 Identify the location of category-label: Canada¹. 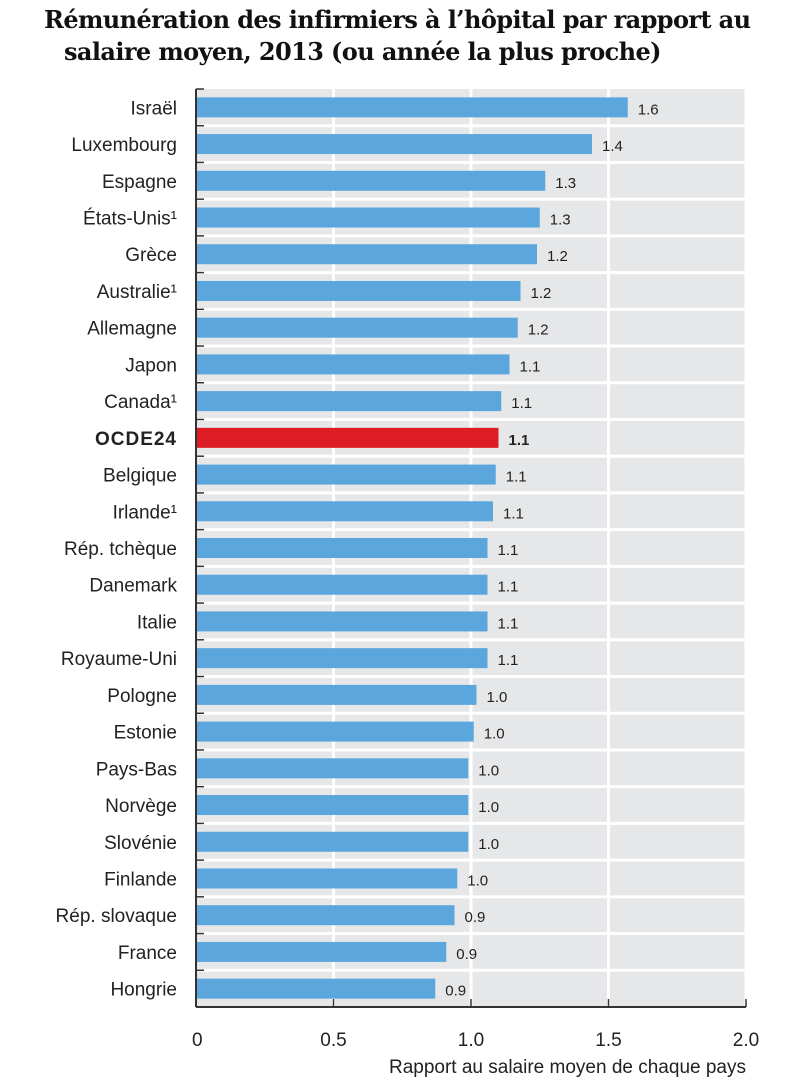
(140, 402).